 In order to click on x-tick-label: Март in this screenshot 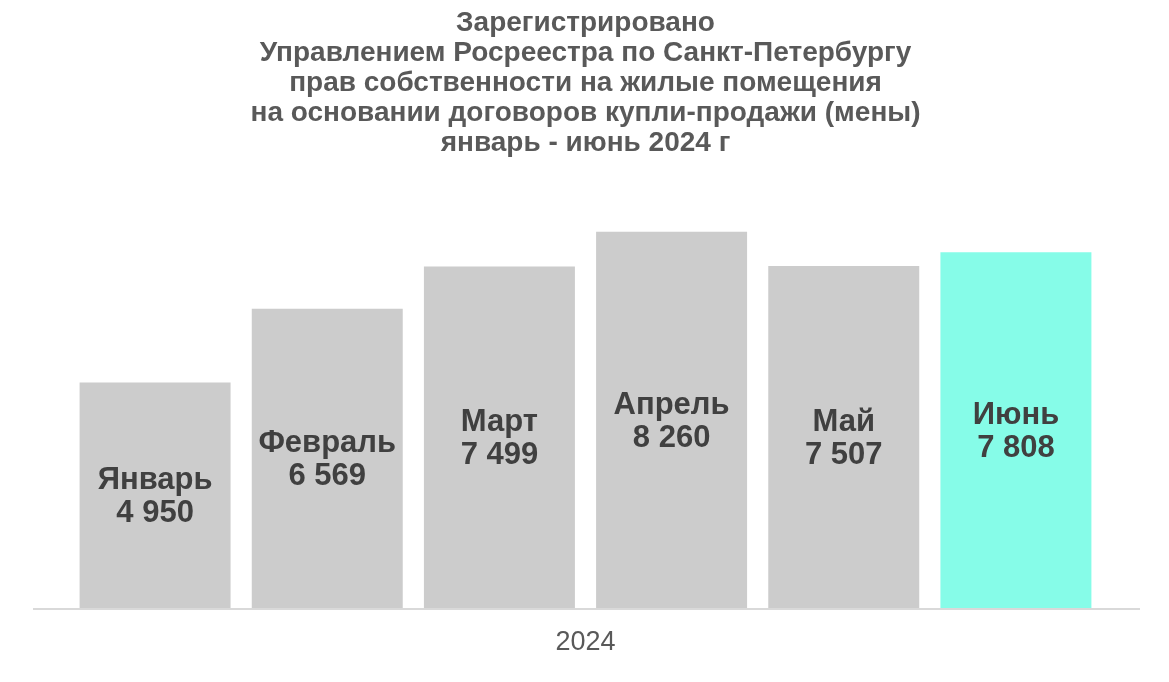, I will do `click(499, 421)`.